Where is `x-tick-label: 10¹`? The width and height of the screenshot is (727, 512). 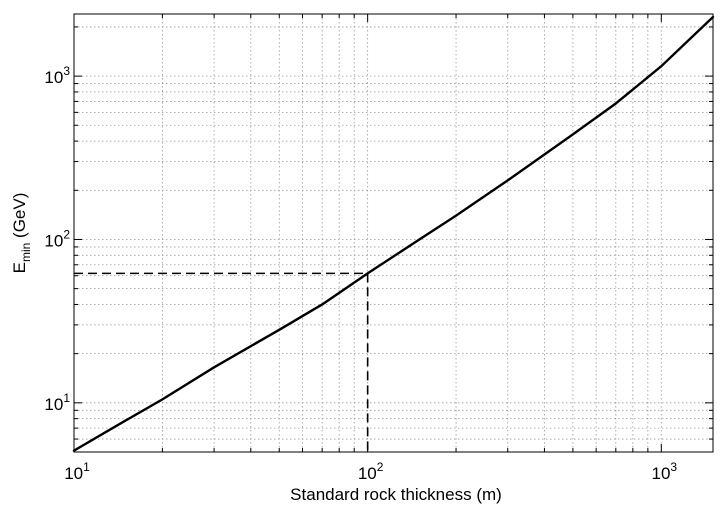
x-tick-label: 10¹ is located at coordinates (77, 471).